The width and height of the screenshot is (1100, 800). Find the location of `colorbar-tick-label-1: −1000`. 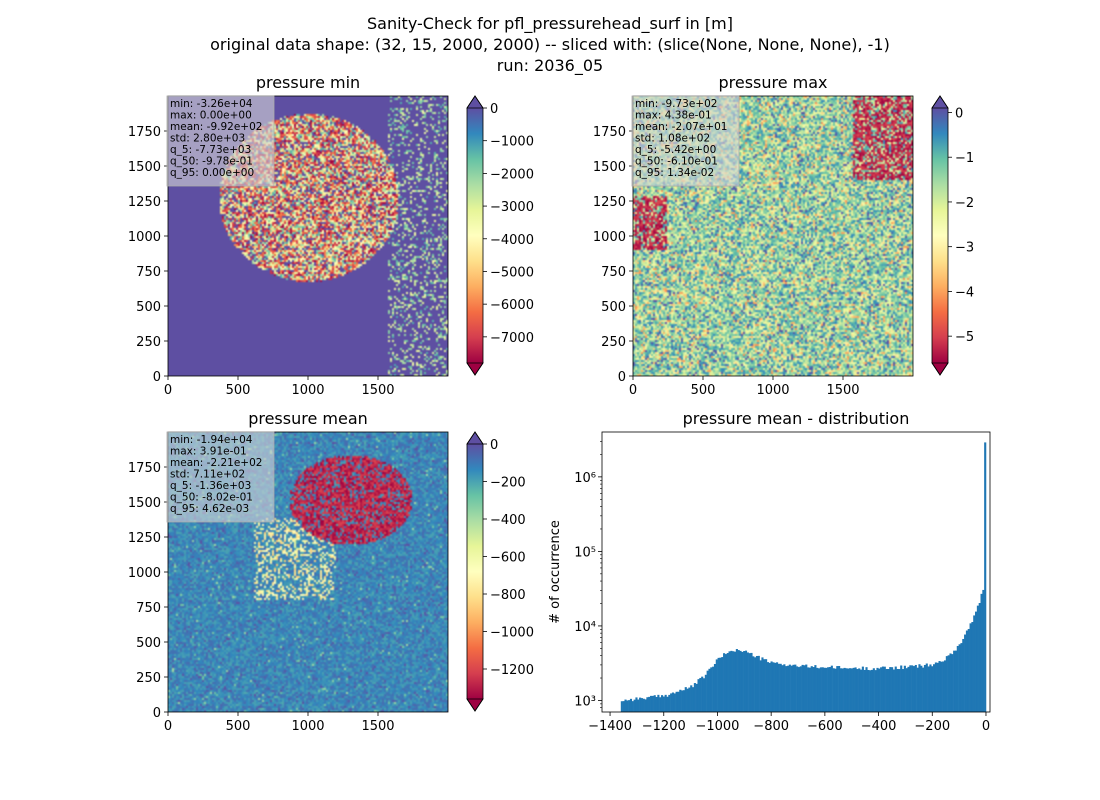

colorbar-tick-label-1: −1000 is located at coordinates (512, 142).